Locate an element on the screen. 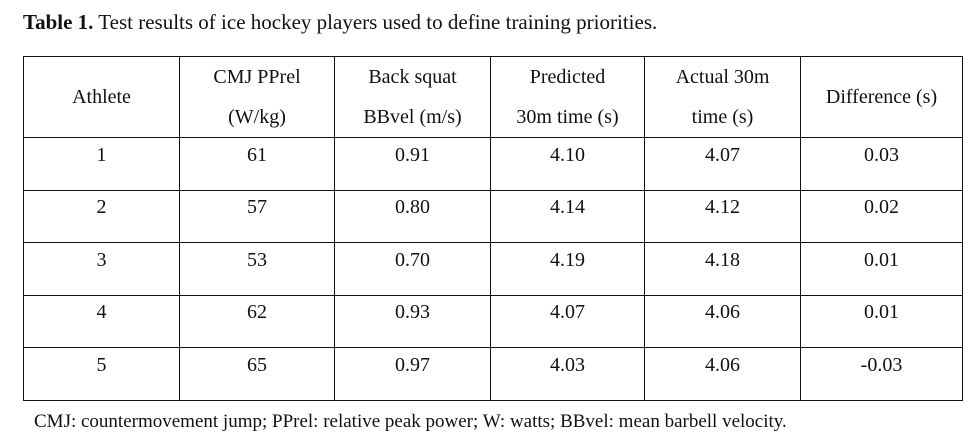 The height and width of the screenshot is (448, 980). cell-back-squat: 0.80 is located at coordinates (412, 216).